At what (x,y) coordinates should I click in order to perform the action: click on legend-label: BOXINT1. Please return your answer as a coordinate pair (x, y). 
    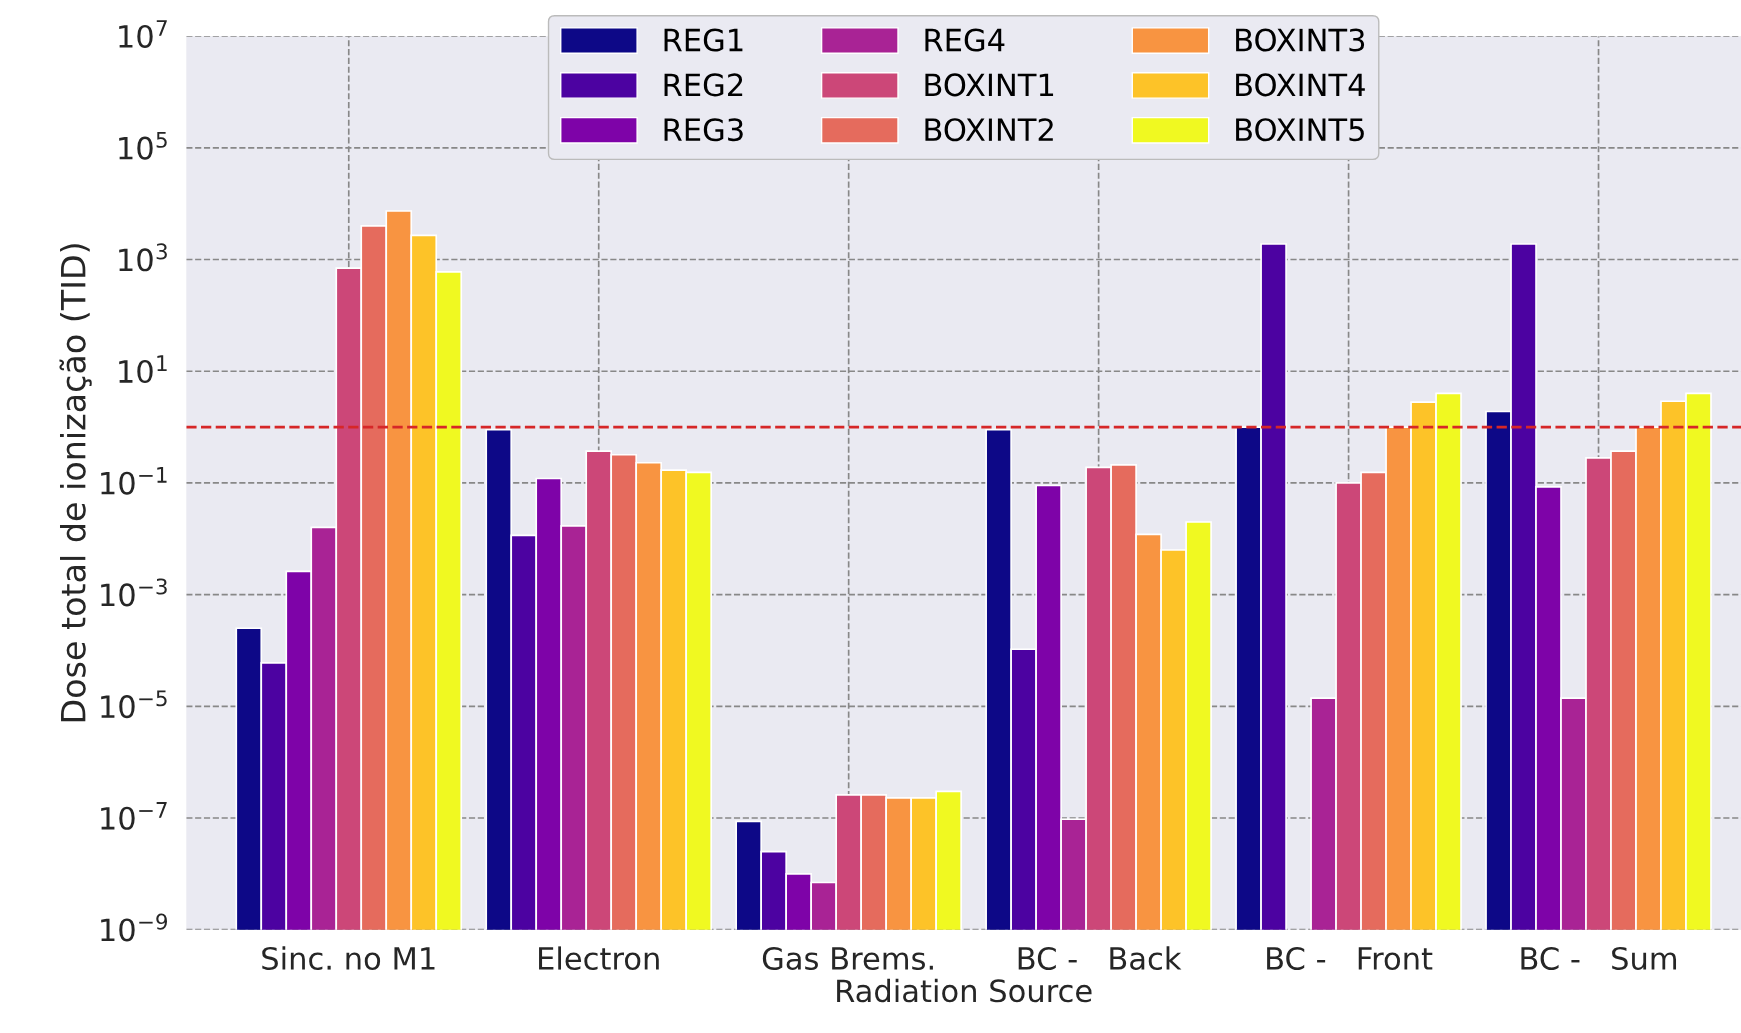
    Looking at the image, I should click on (989, 85).